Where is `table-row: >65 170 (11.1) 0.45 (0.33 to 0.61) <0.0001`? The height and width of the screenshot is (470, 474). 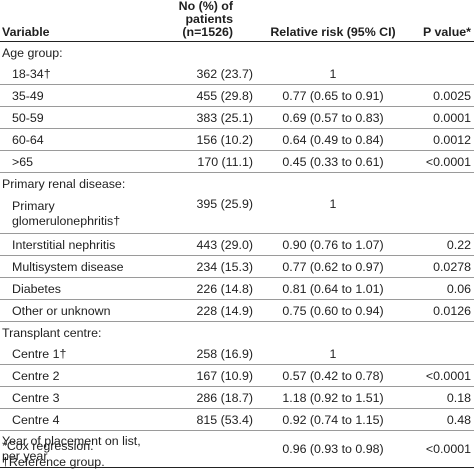
table-row: >65 170 (11.1) 0.45 (0.33 to 0.61) <0.0001 is located at coordinates (237, 161).